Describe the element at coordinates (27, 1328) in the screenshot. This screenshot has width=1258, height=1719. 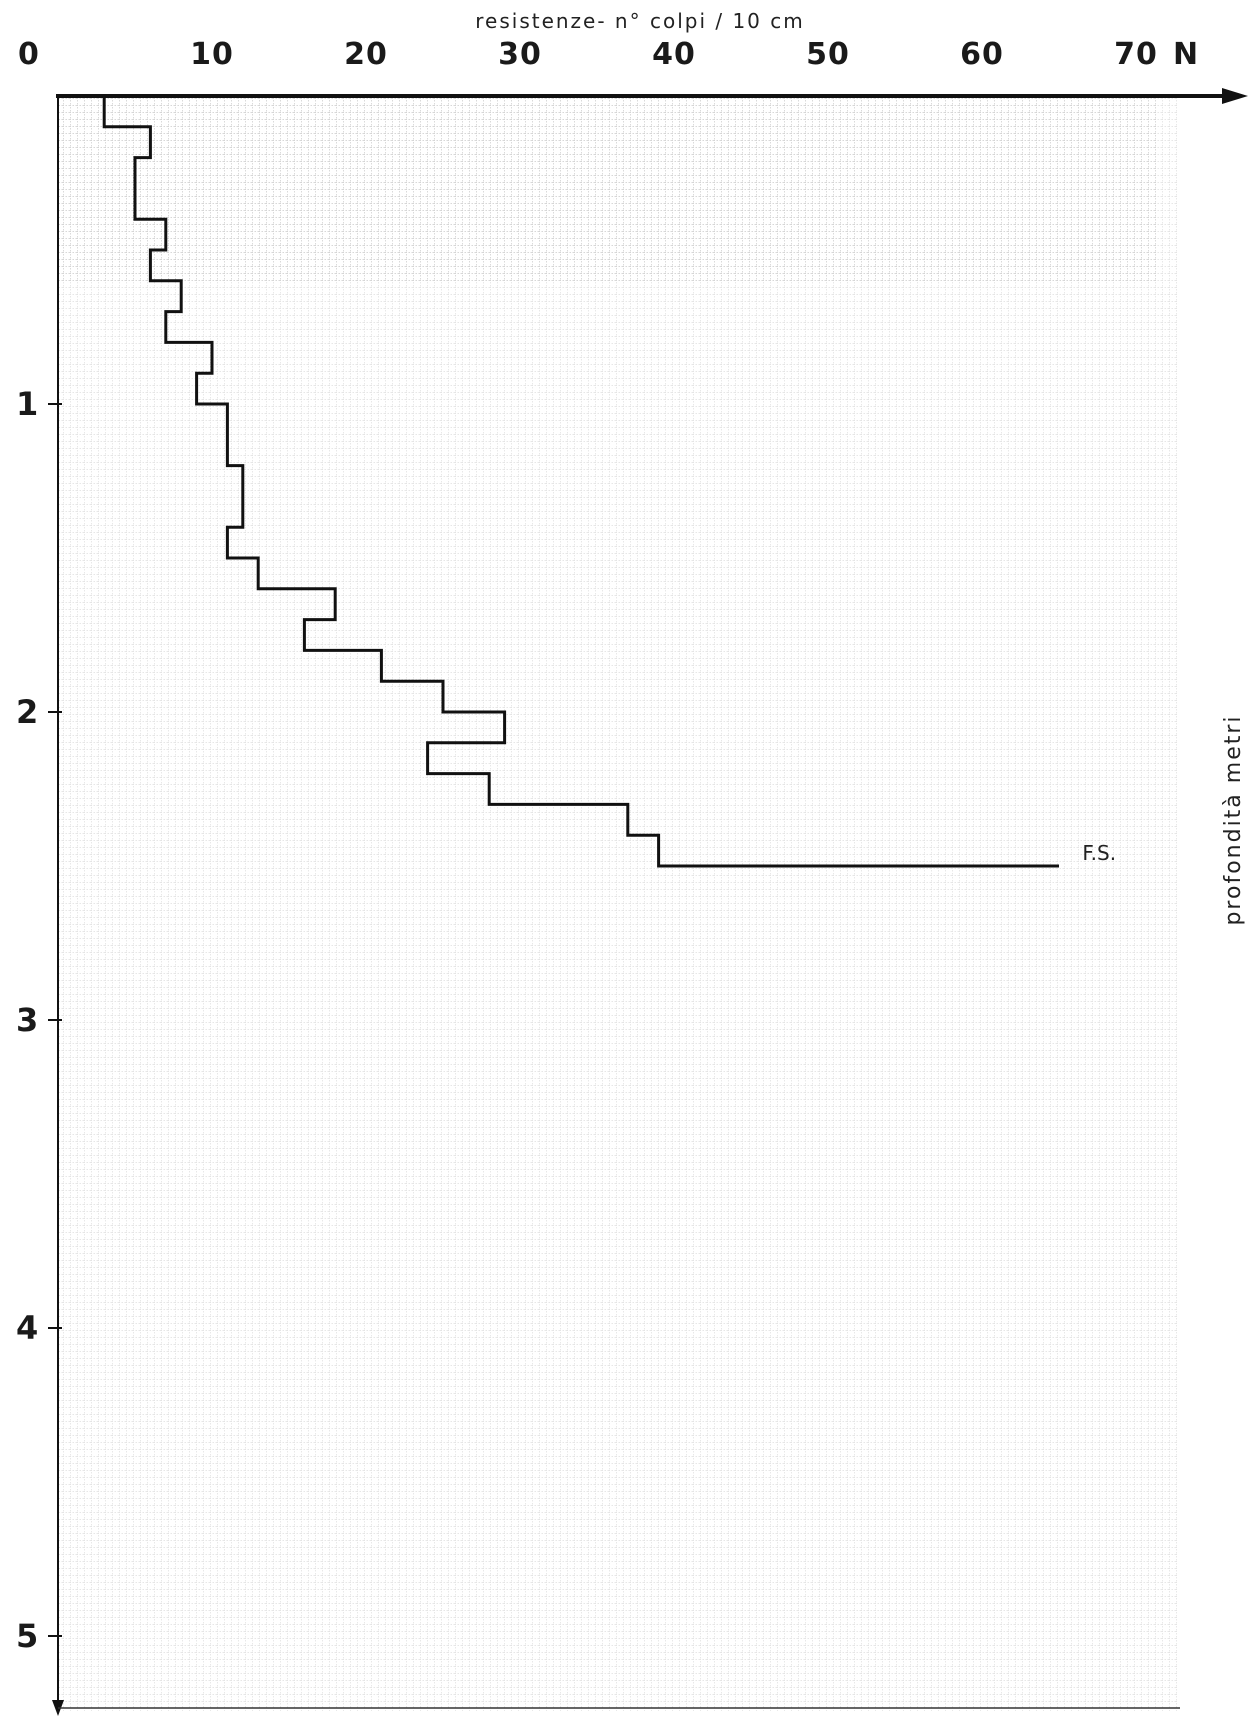
I see `y-tick-label: 4` at that location.